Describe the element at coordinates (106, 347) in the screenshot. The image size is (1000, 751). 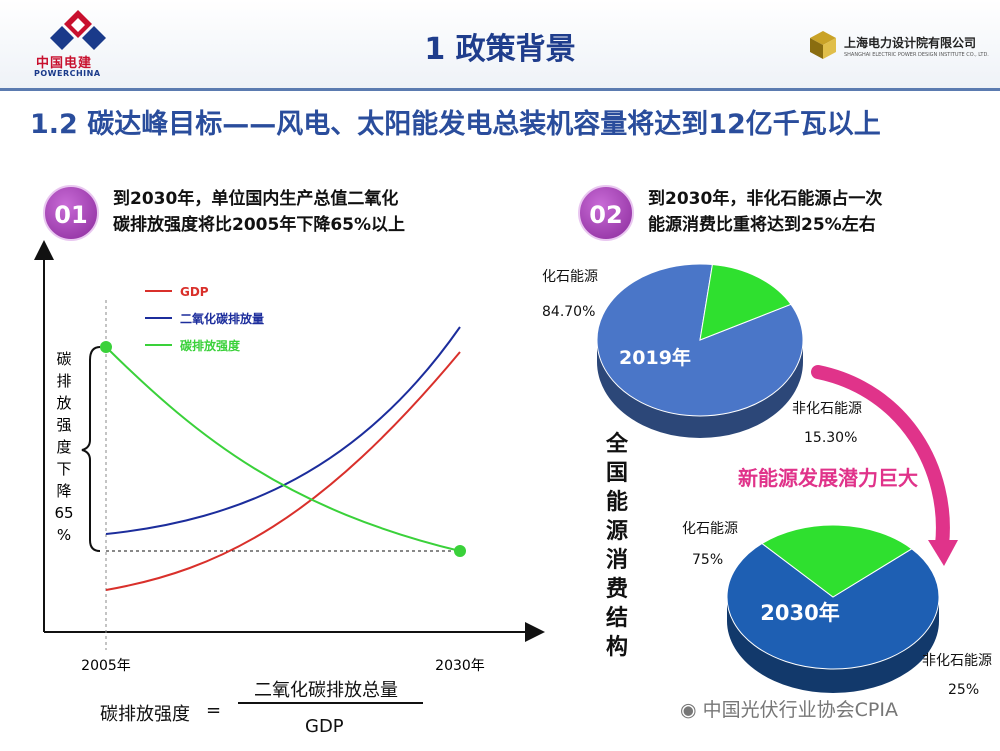
I see `intensity-start-point` at that location.